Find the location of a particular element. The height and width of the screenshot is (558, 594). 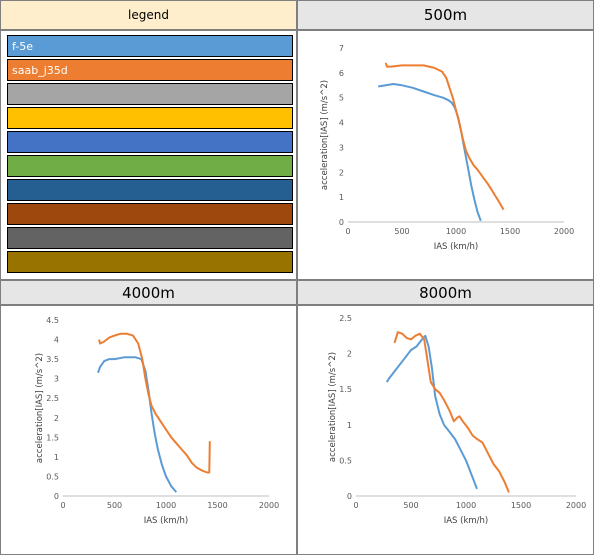

legend-row: f-5e is located at coordinates (150, 46).